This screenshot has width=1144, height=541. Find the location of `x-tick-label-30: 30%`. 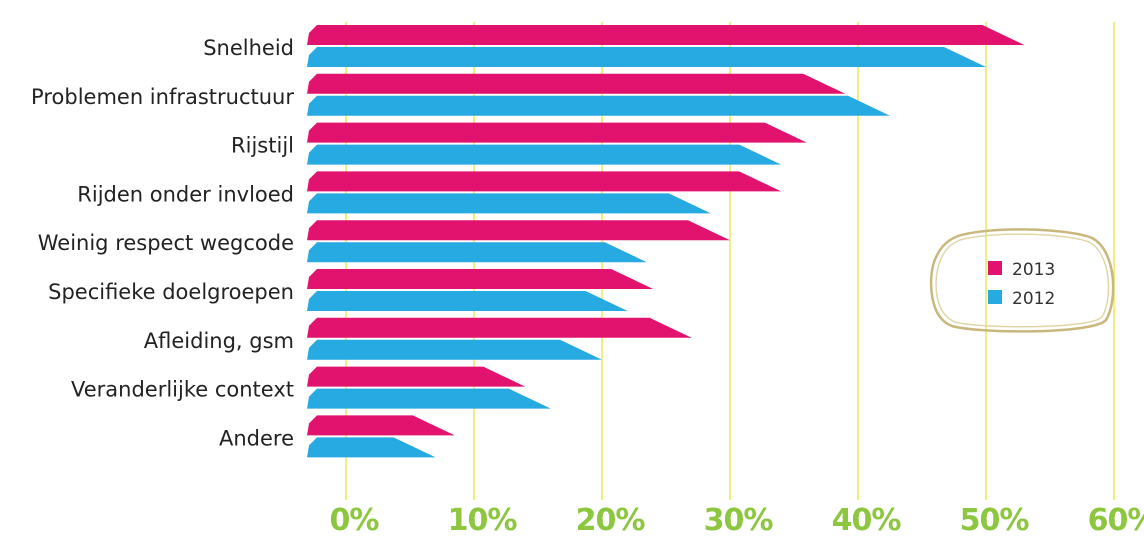

x-tick-label-30: 30% is located at coordinates (739, 520).